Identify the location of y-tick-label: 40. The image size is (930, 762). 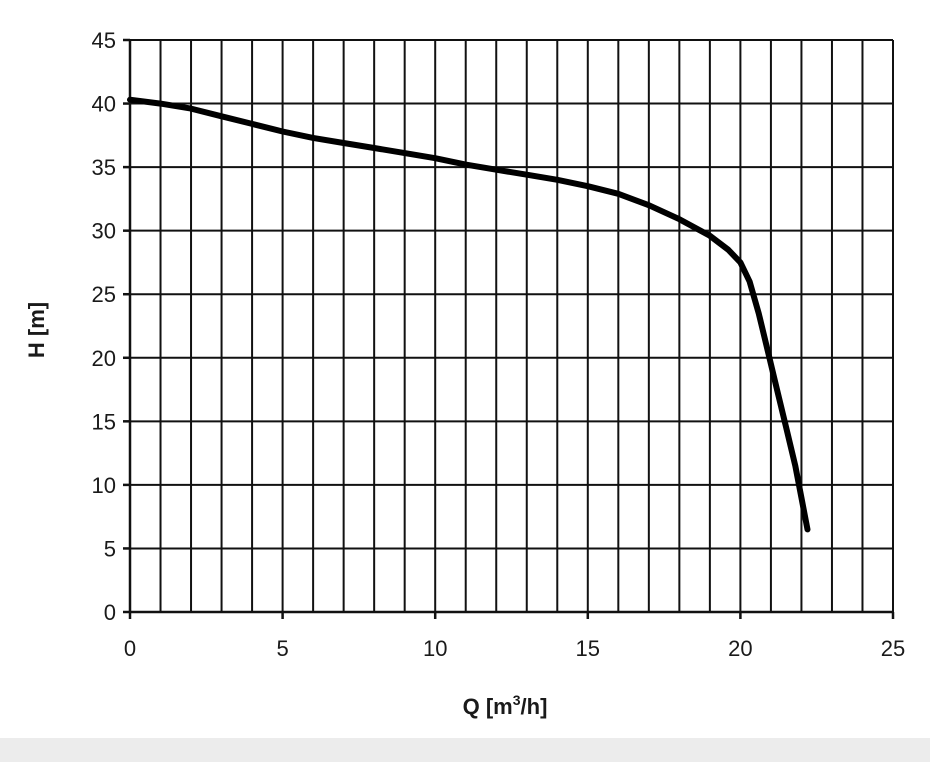
(104, 104).